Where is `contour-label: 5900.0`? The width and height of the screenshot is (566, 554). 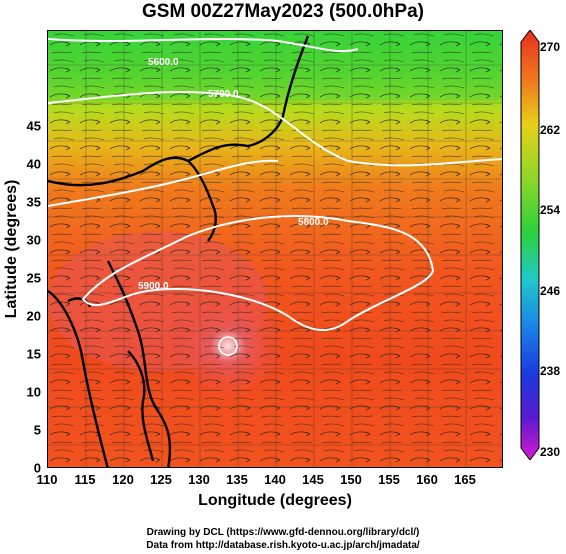 contour-label: 5900.0 is located at coordinates (153, 286).